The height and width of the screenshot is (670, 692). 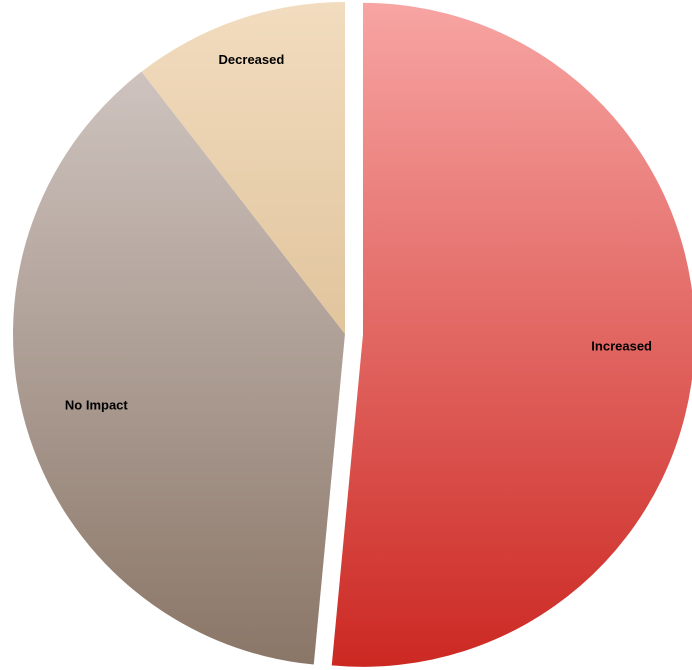 What do you see at coordinates (97, 405) in the screenshot?
I see `pie-label-no-impact: No Impact` at bounding box center [97, 405].